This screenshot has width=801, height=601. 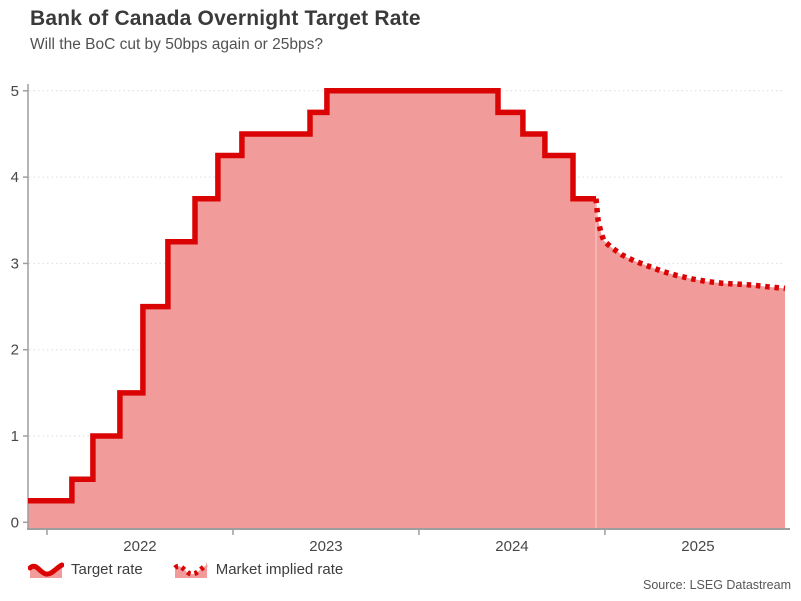 I want to click on legend-item-market-implied: Market implied rate, so click(x=258, y=569).